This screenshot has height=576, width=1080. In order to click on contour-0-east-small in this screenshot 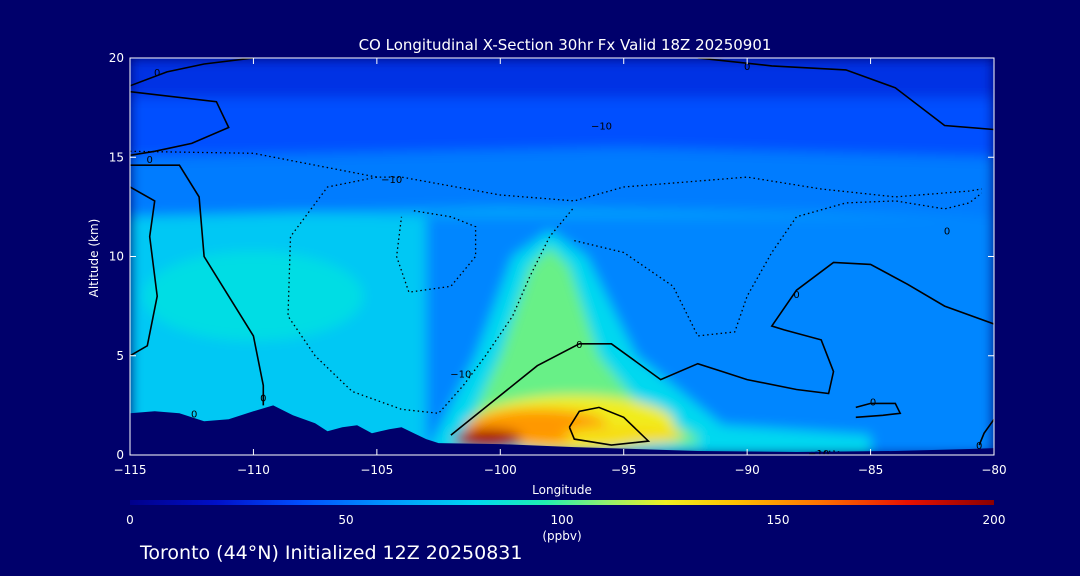, I will do `click(878, 410)`.